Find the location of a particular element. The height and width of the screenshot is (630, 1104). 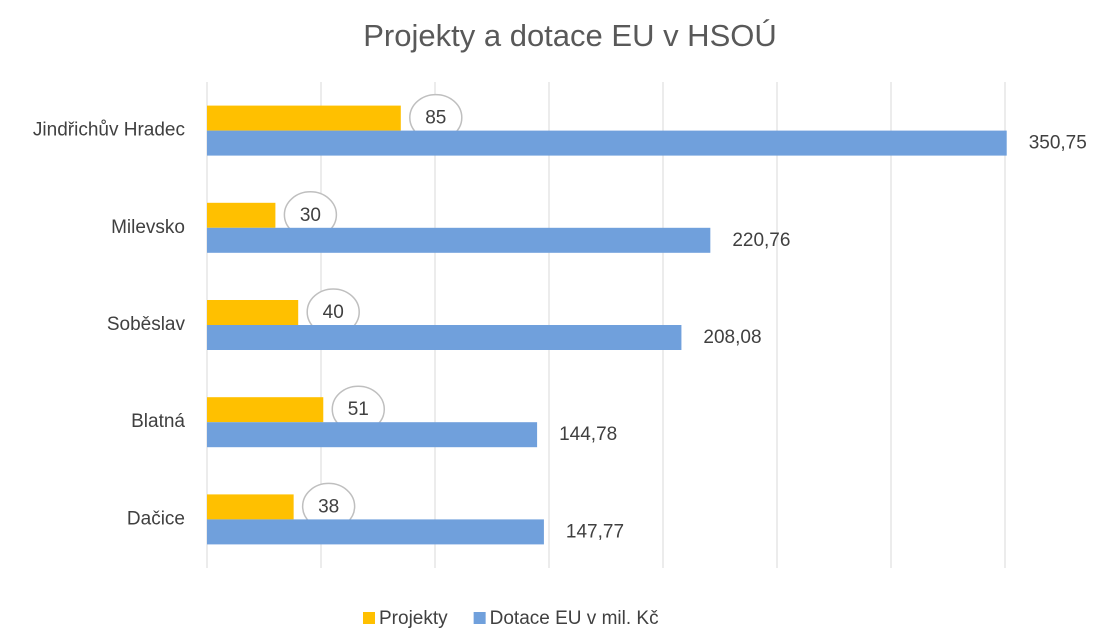

y-tick-label: Milevsko is located at coordinates (148, 227).